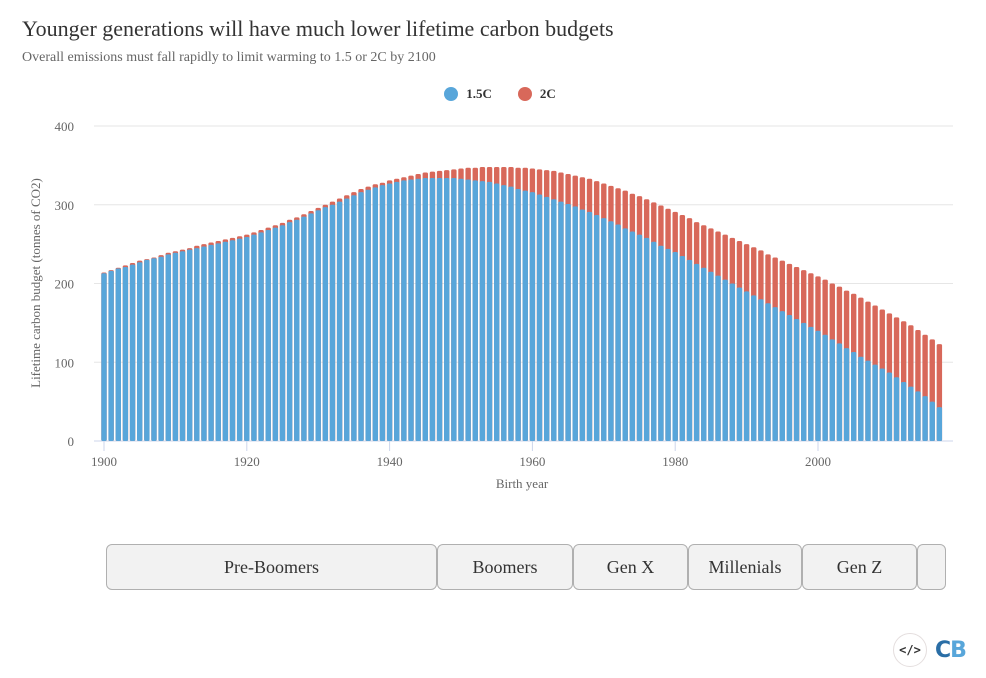 The height and width of the screenshot is (678, 986). Describe the element at coordinates (489, 311) in the screenshot. I see `bar-1-5c-1954` at that location.